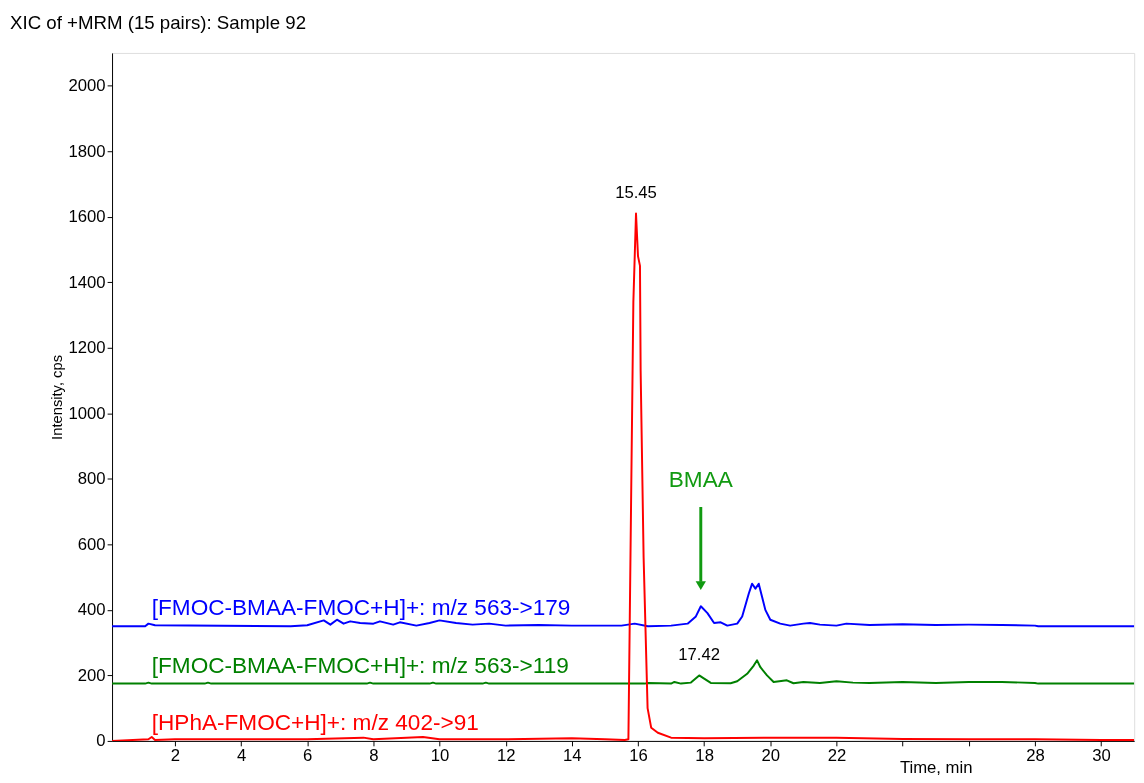 The width and height of the screenshot is (1144, 783). What do you see at coordinates (87, 282) in the screenshot?
I see `y-tick-label: 1400` at bounding box center [87, 282].